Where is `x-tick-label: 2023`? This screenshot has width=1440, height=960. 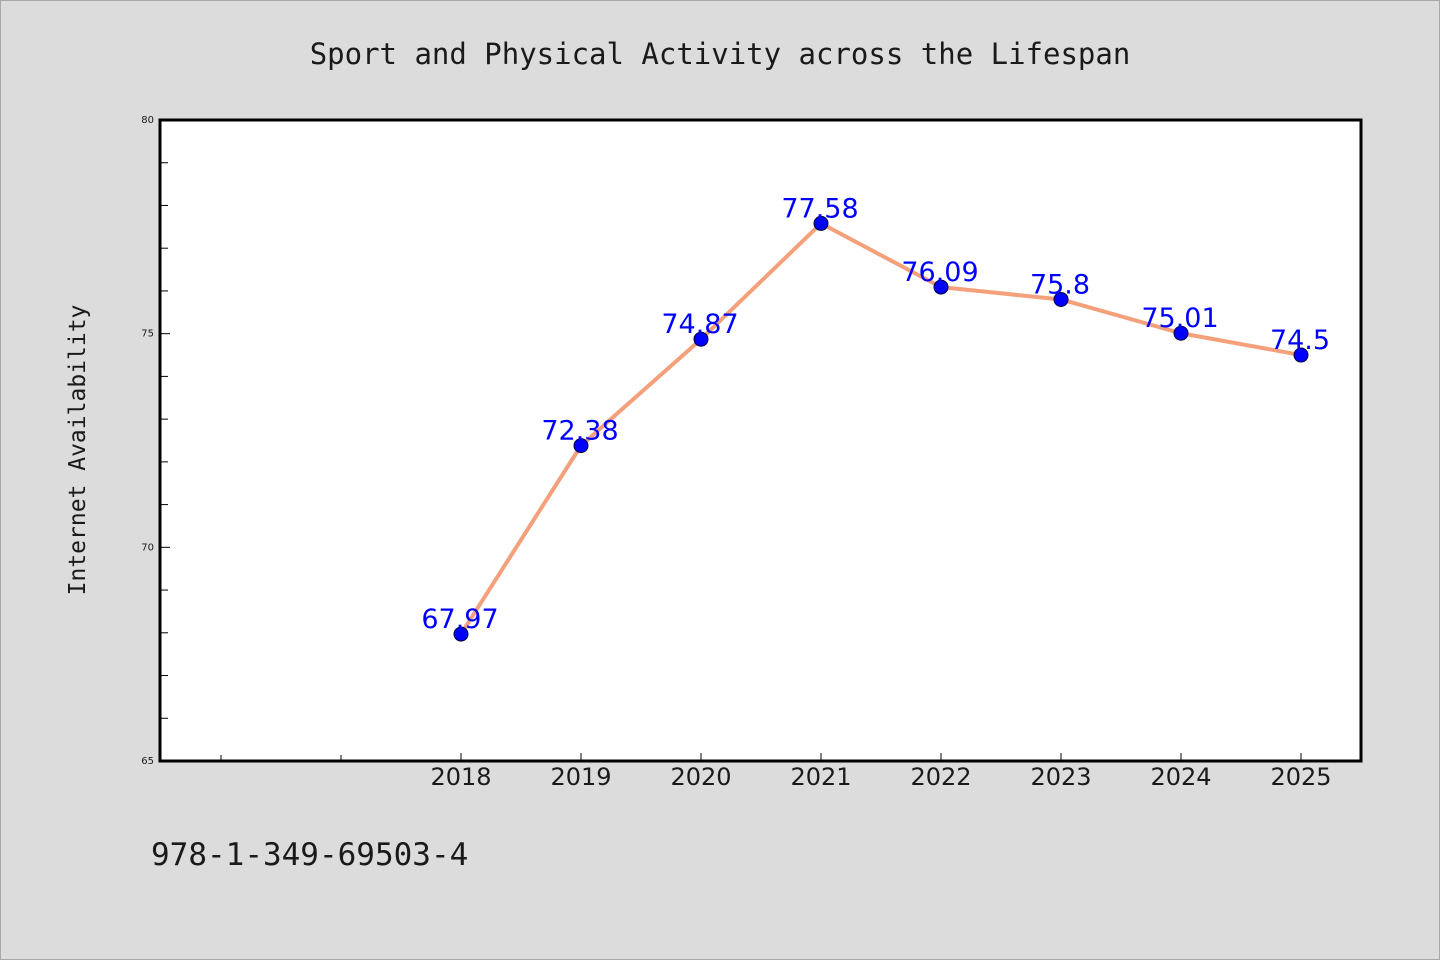
x-tick-label: 2023 is located at coordinates (1060, 777).